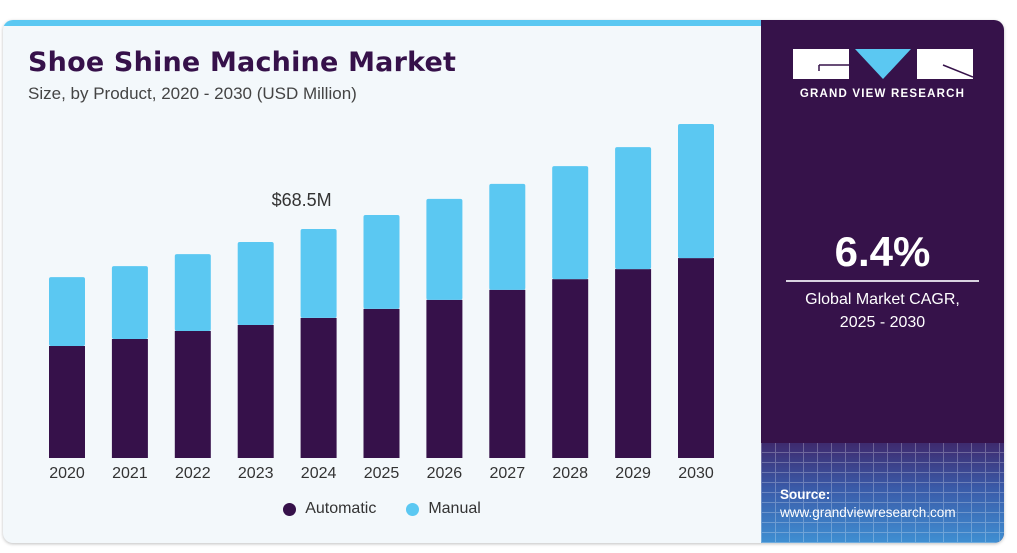 Image resolution: width=1017 pixels, height=553 pixels. Describe the element at coordinates (290, 509) in the screenshot. I see `legend-swatch-automatic` at that location.